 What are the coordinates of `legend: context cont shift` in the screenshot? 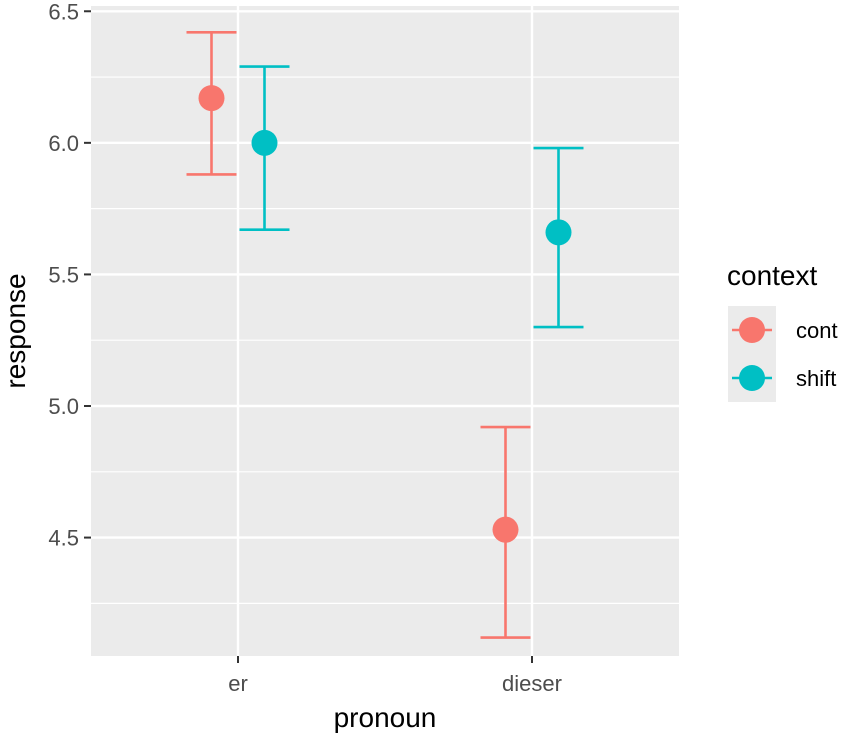 It's located at (782, 331).